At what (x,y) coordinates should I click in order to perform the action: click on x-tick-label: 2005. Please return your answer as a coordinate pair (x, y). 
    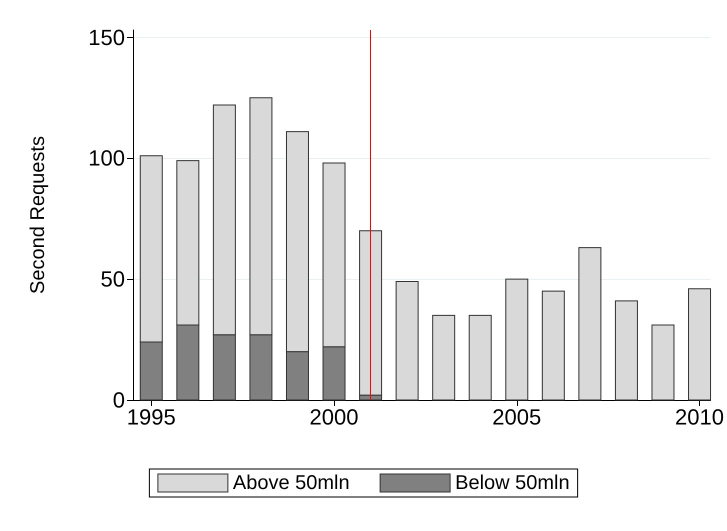
    Looking at the image, I should click on (517, 417).